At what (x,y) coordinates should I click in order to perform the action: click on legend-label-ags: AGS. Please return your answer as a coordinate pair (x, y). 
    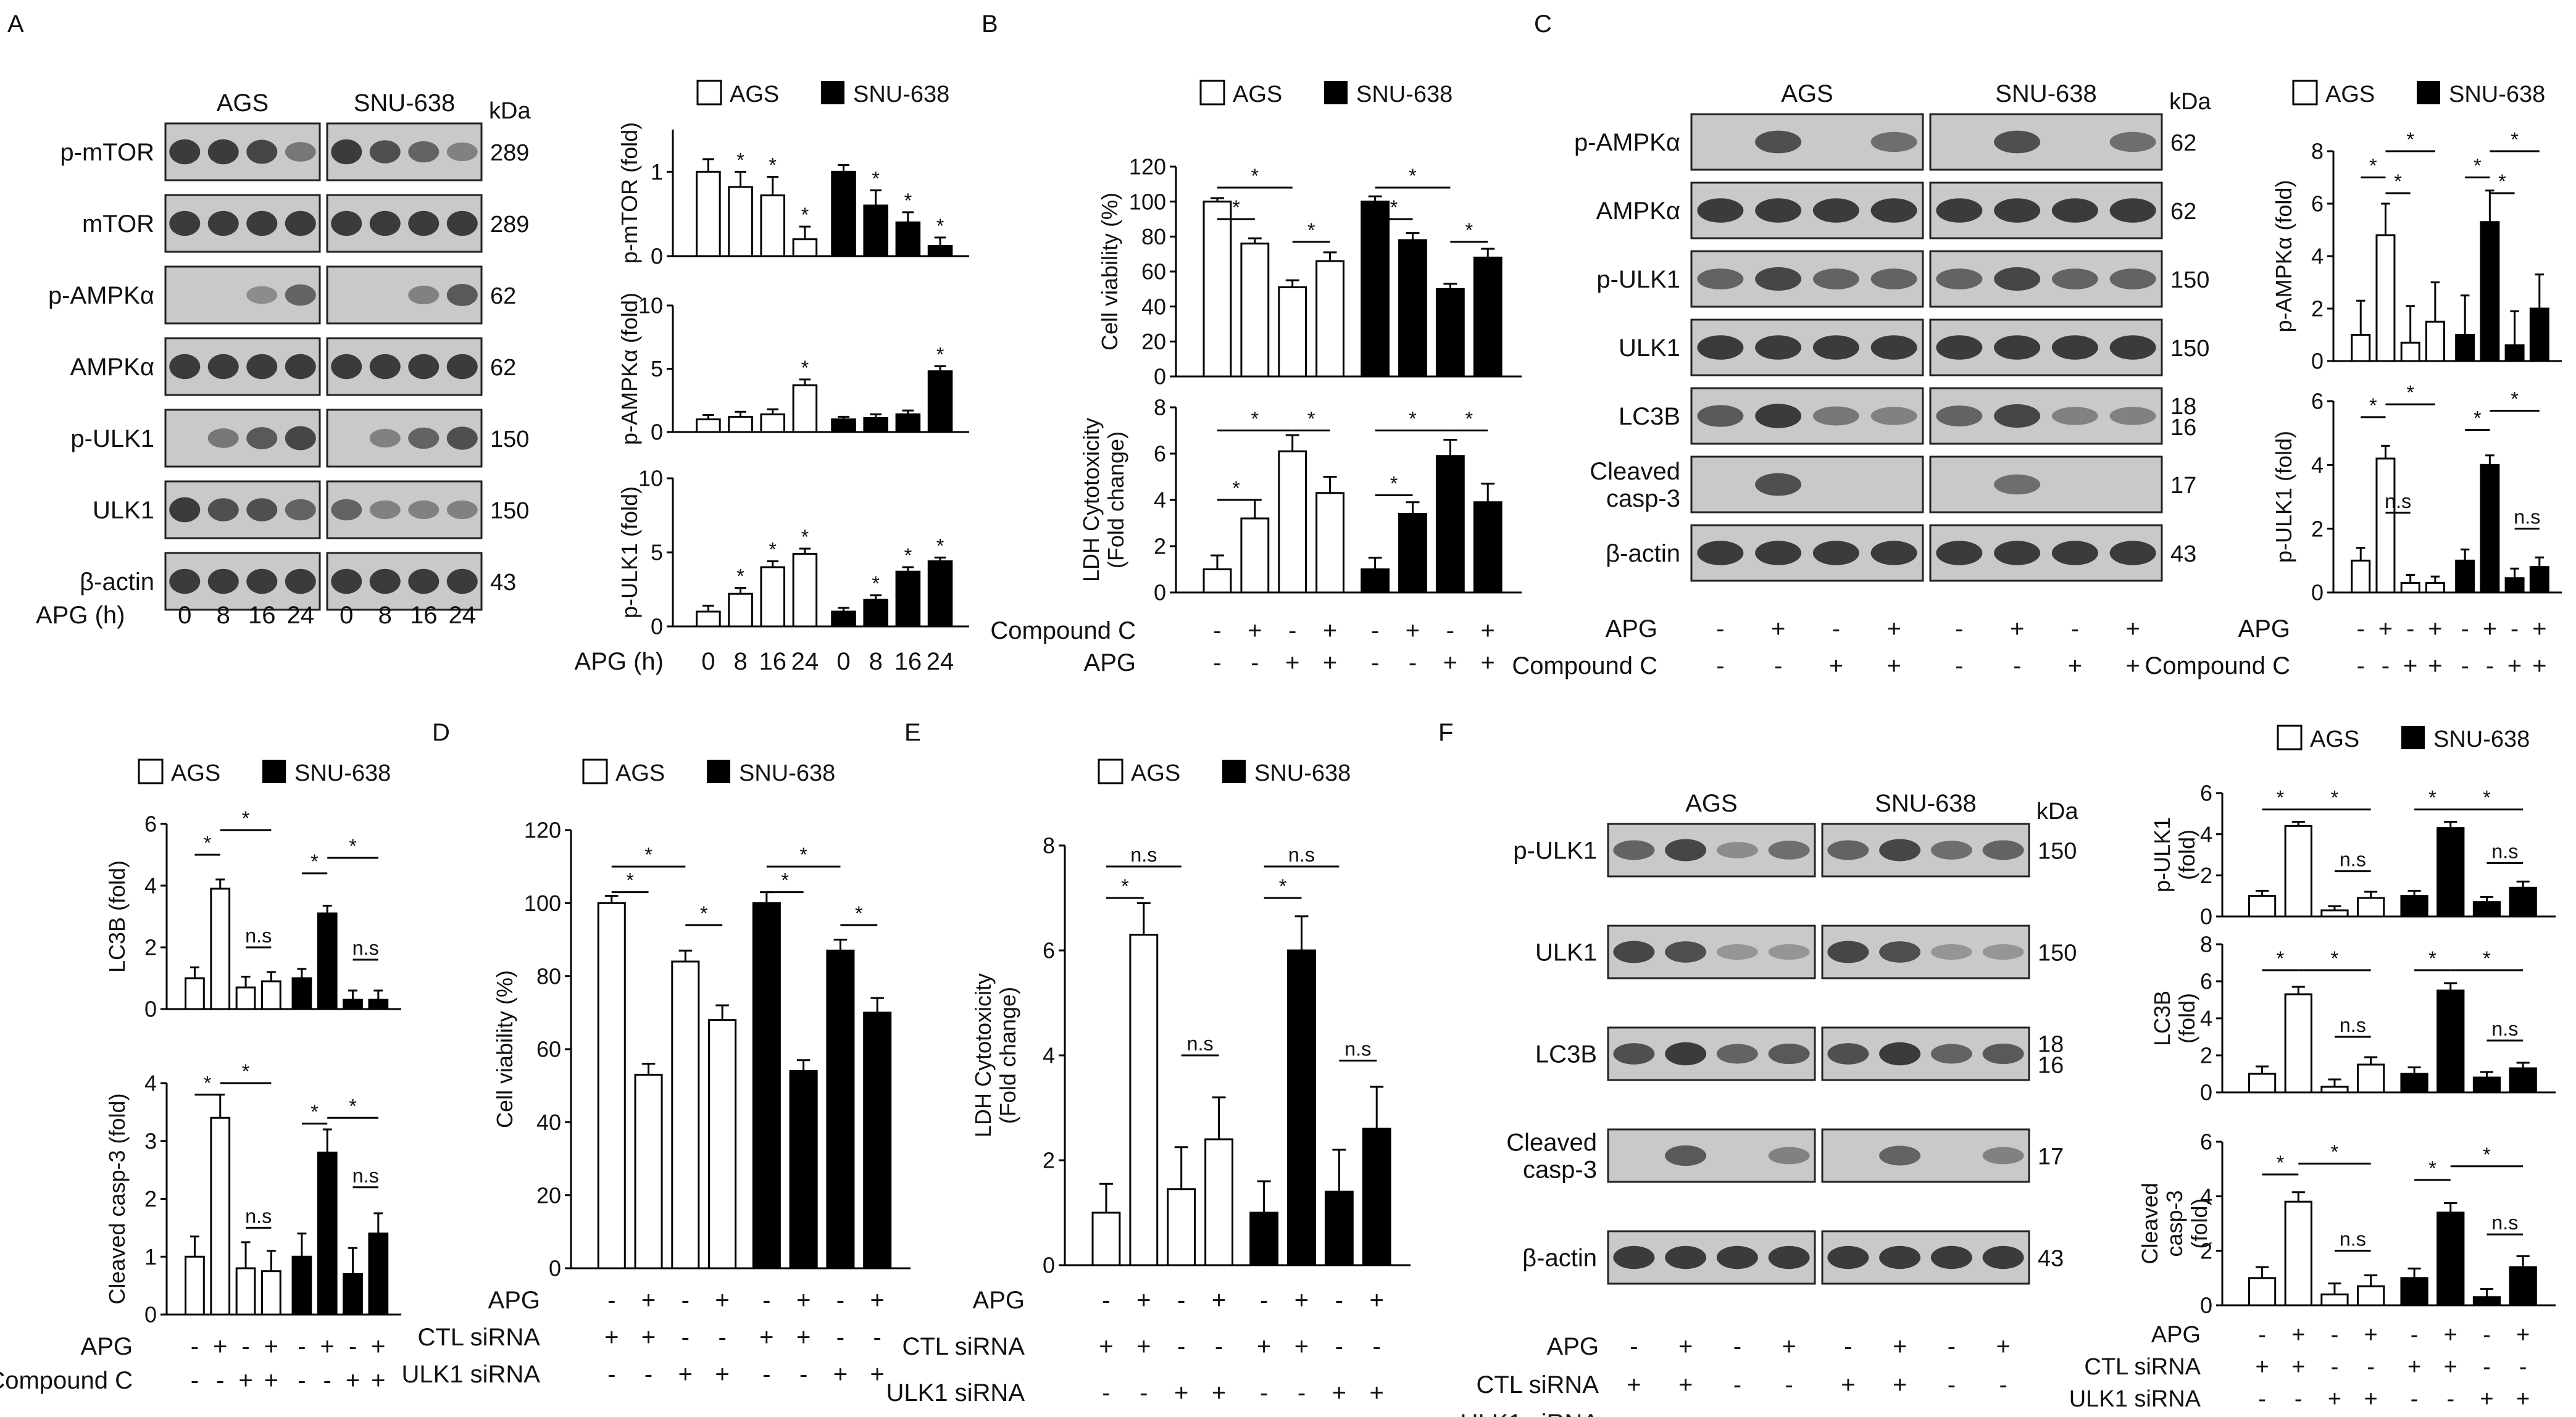
    Looking at the image, I should click on (2350, 94).